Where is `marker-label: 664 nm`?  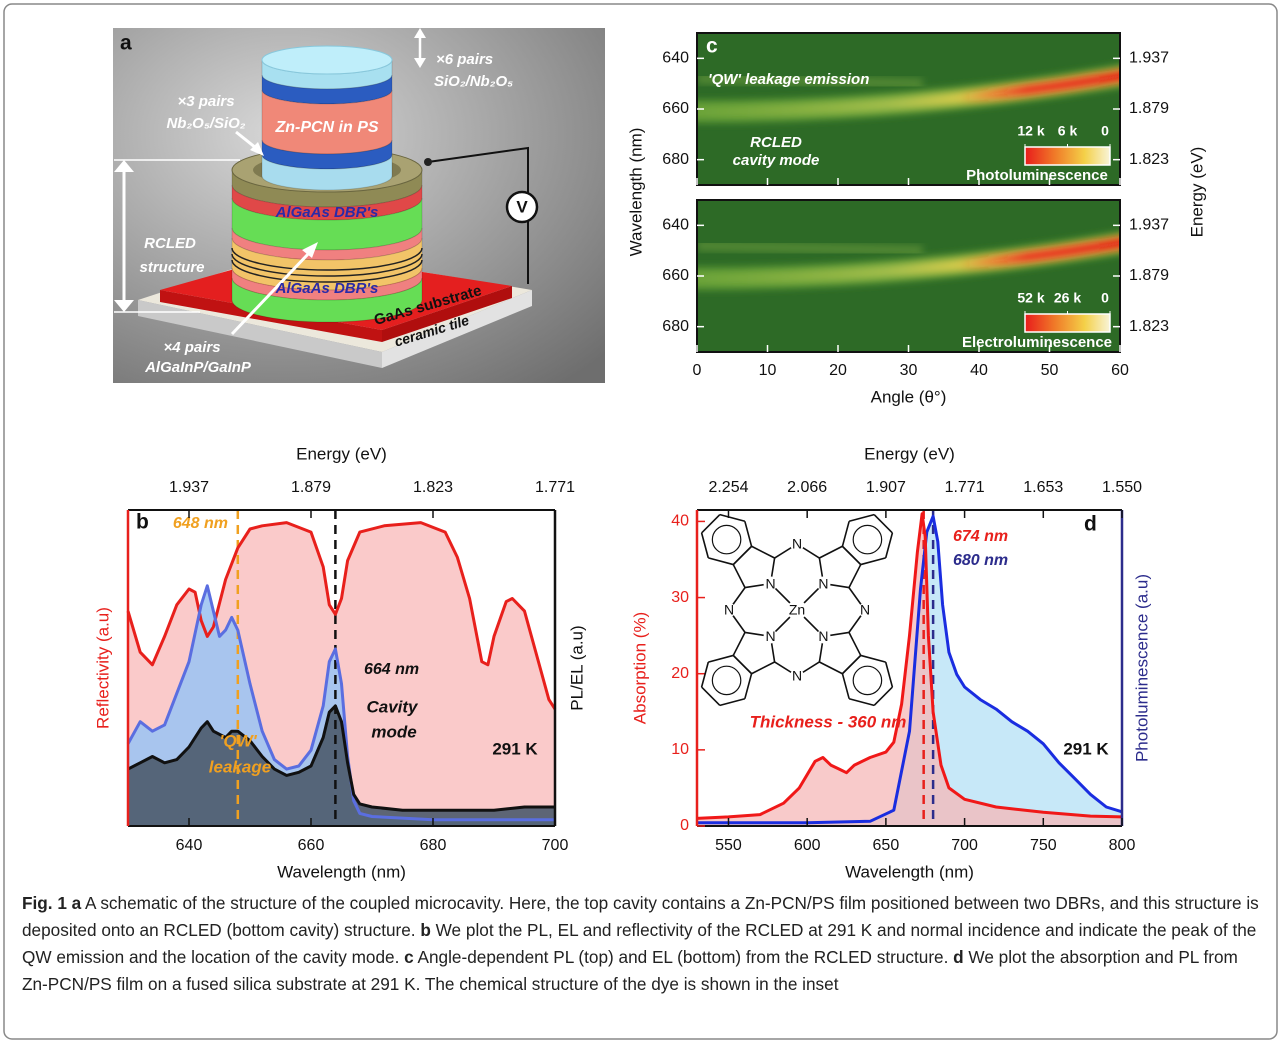 marker-label: 664 nm is located at coordinates (391, 669).